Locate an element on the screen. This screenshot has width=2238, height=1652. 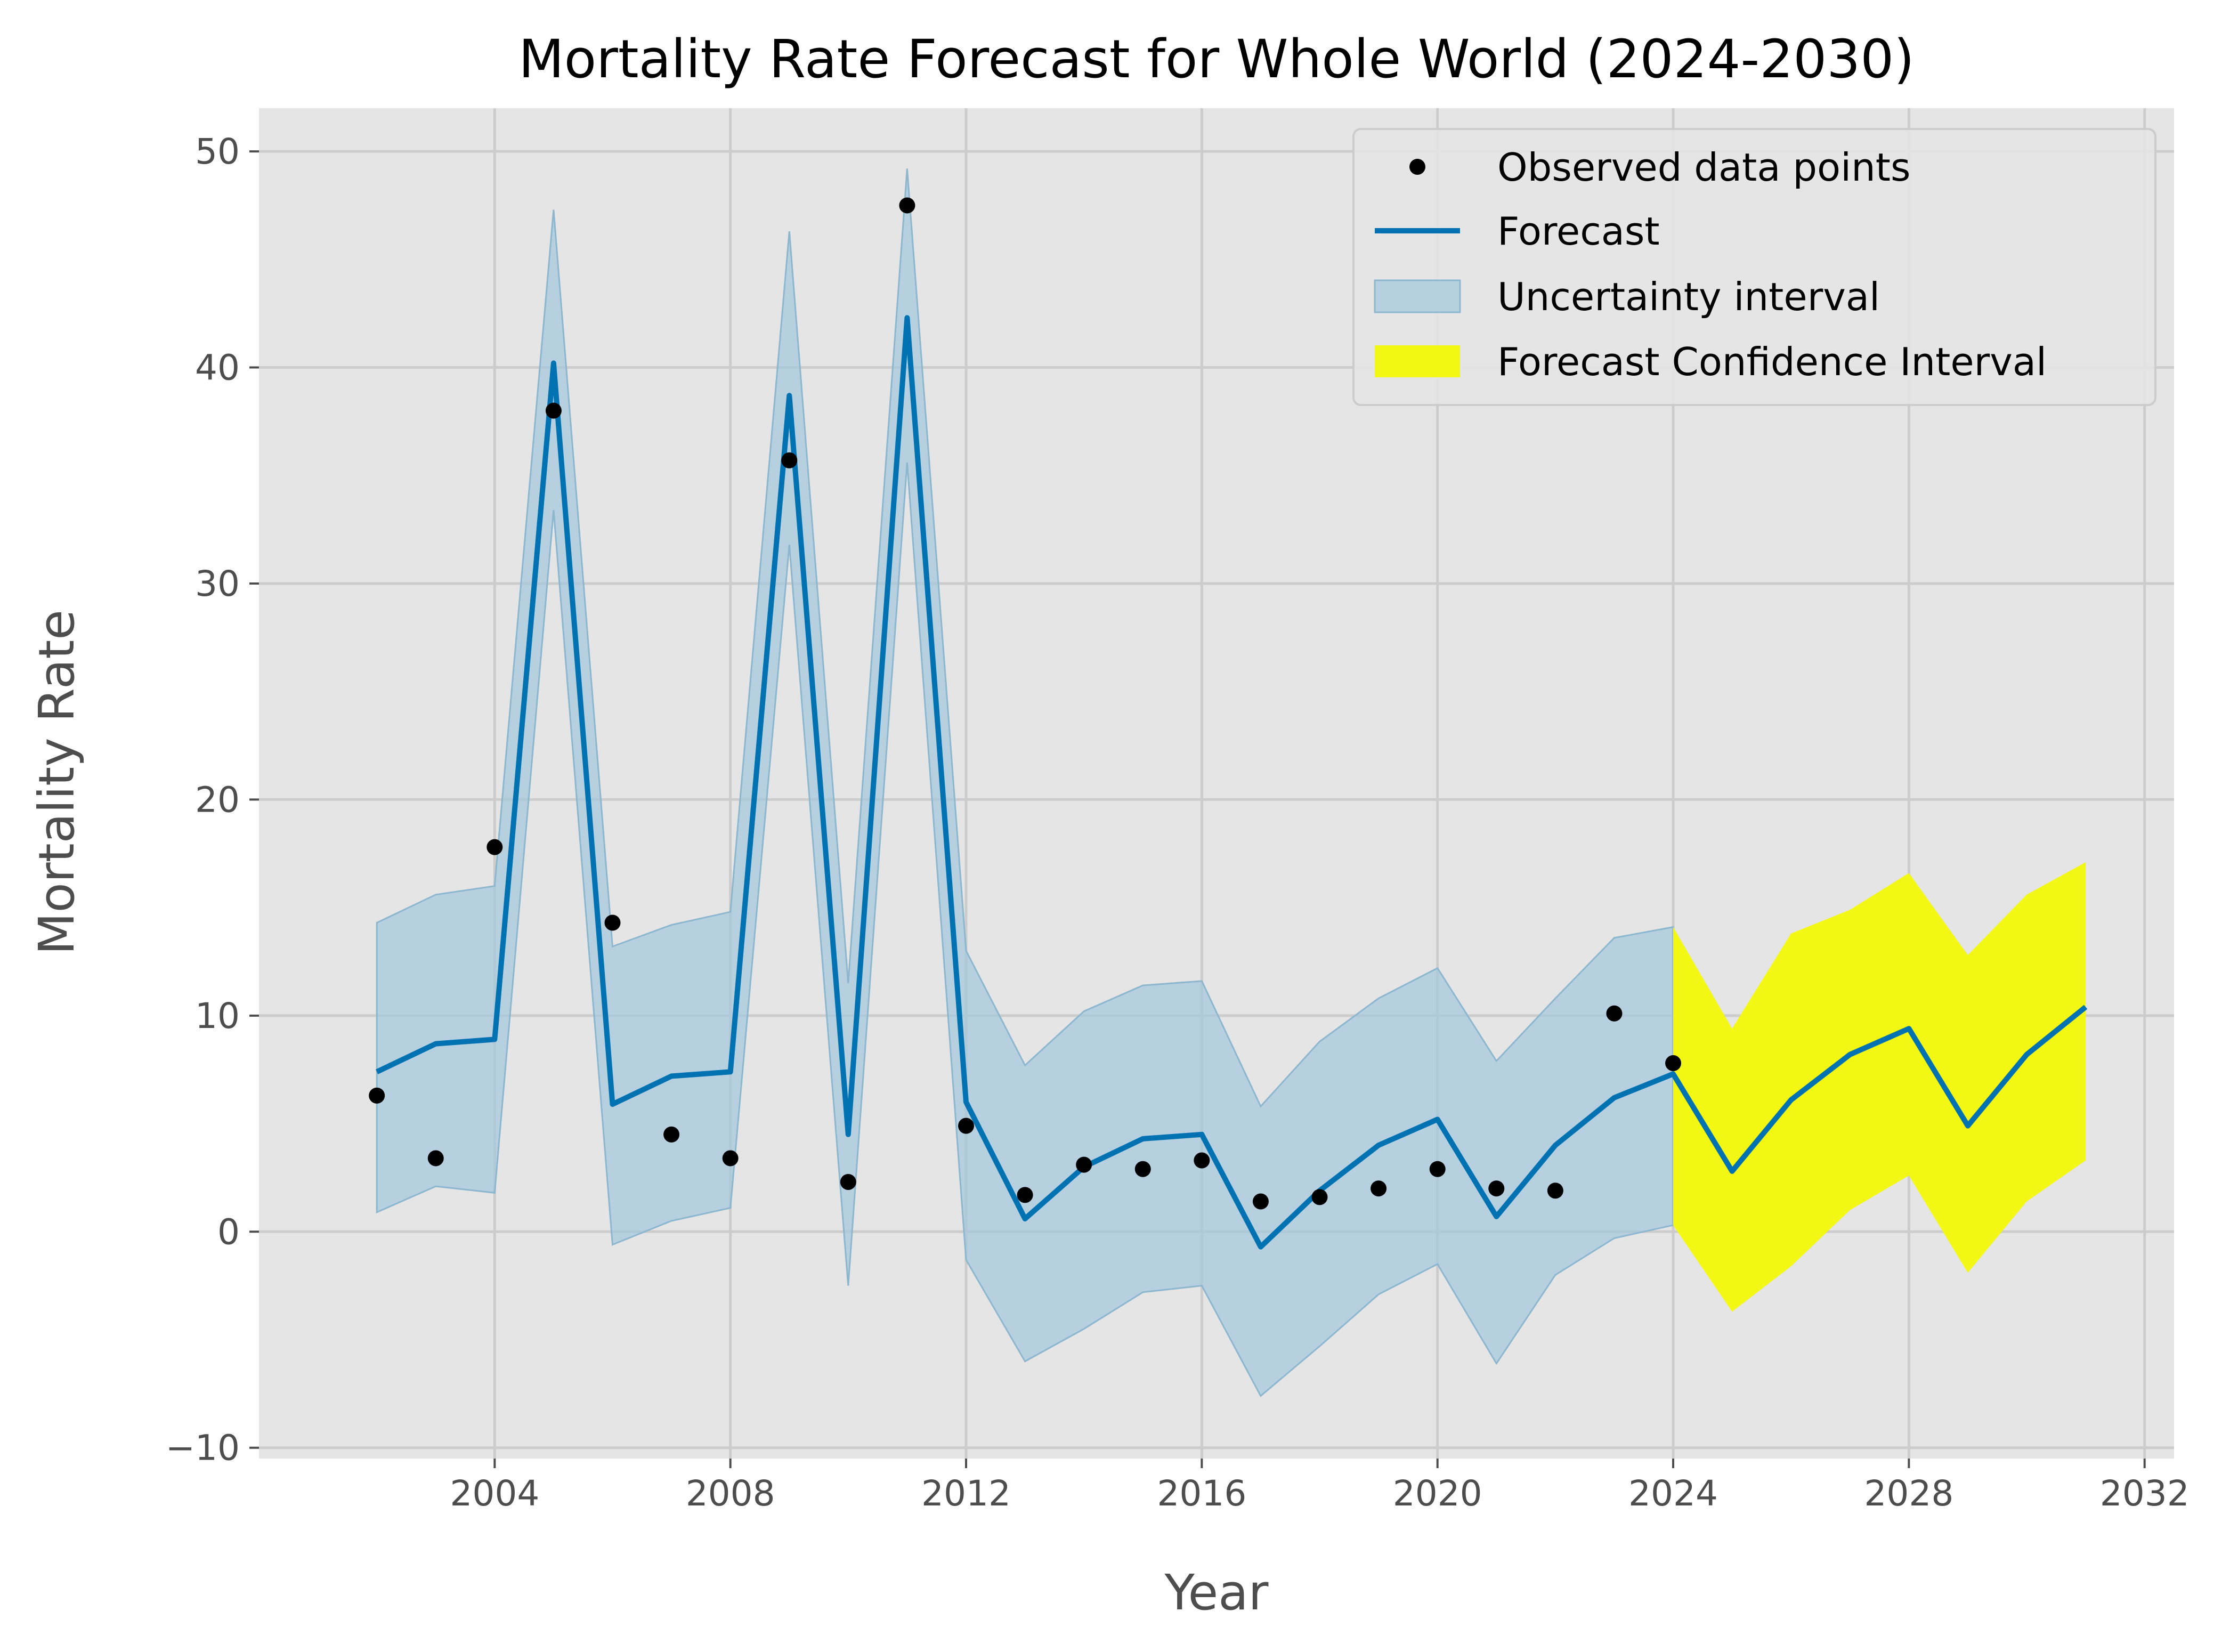
forecast-confidence-band is located at coordinates (1879, 1087).